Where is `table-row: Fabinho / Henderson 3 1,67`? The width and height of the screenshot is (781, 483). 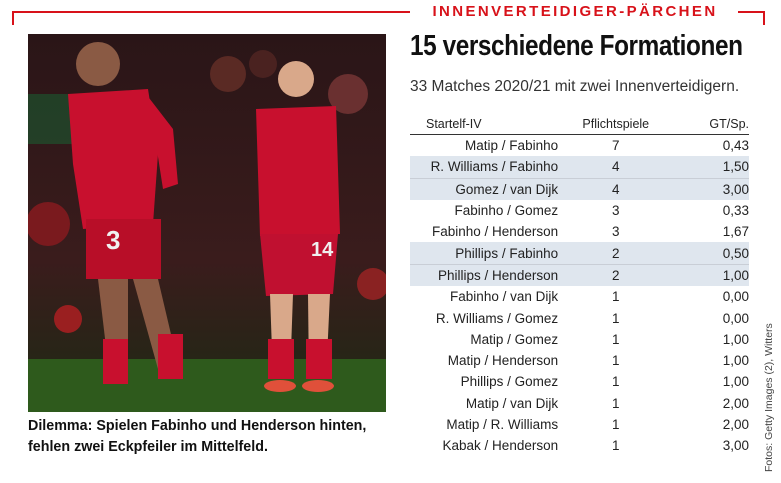
table-row: Fabinho / Henderson 3 1,67 is located at coordinates (579, 231).